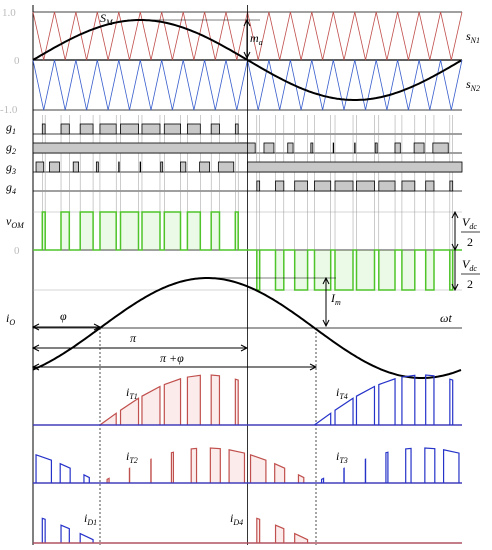 The width and height of the screenshot is (492, 550). Describe the element at coordinates (236, 519) in the screenshot. I see `label: iD4` at that location.